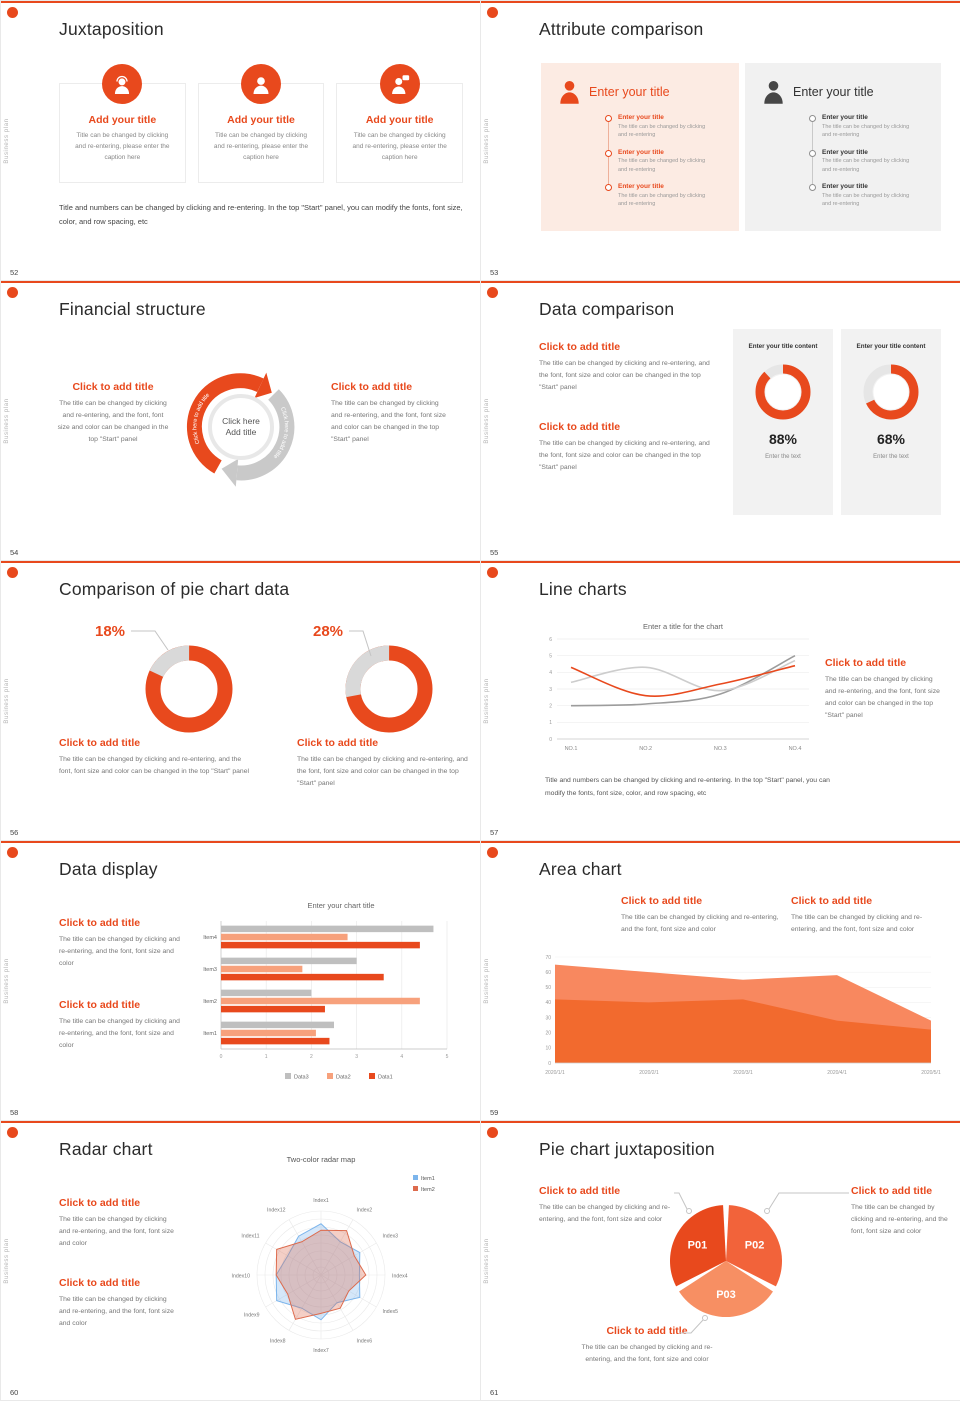 The width and height of the screenshot is (960, 1401). What do you see at coordinates (494, 1112) in the screenshot?
I see `slide-number: 59` at bounding box center [494, 1112].